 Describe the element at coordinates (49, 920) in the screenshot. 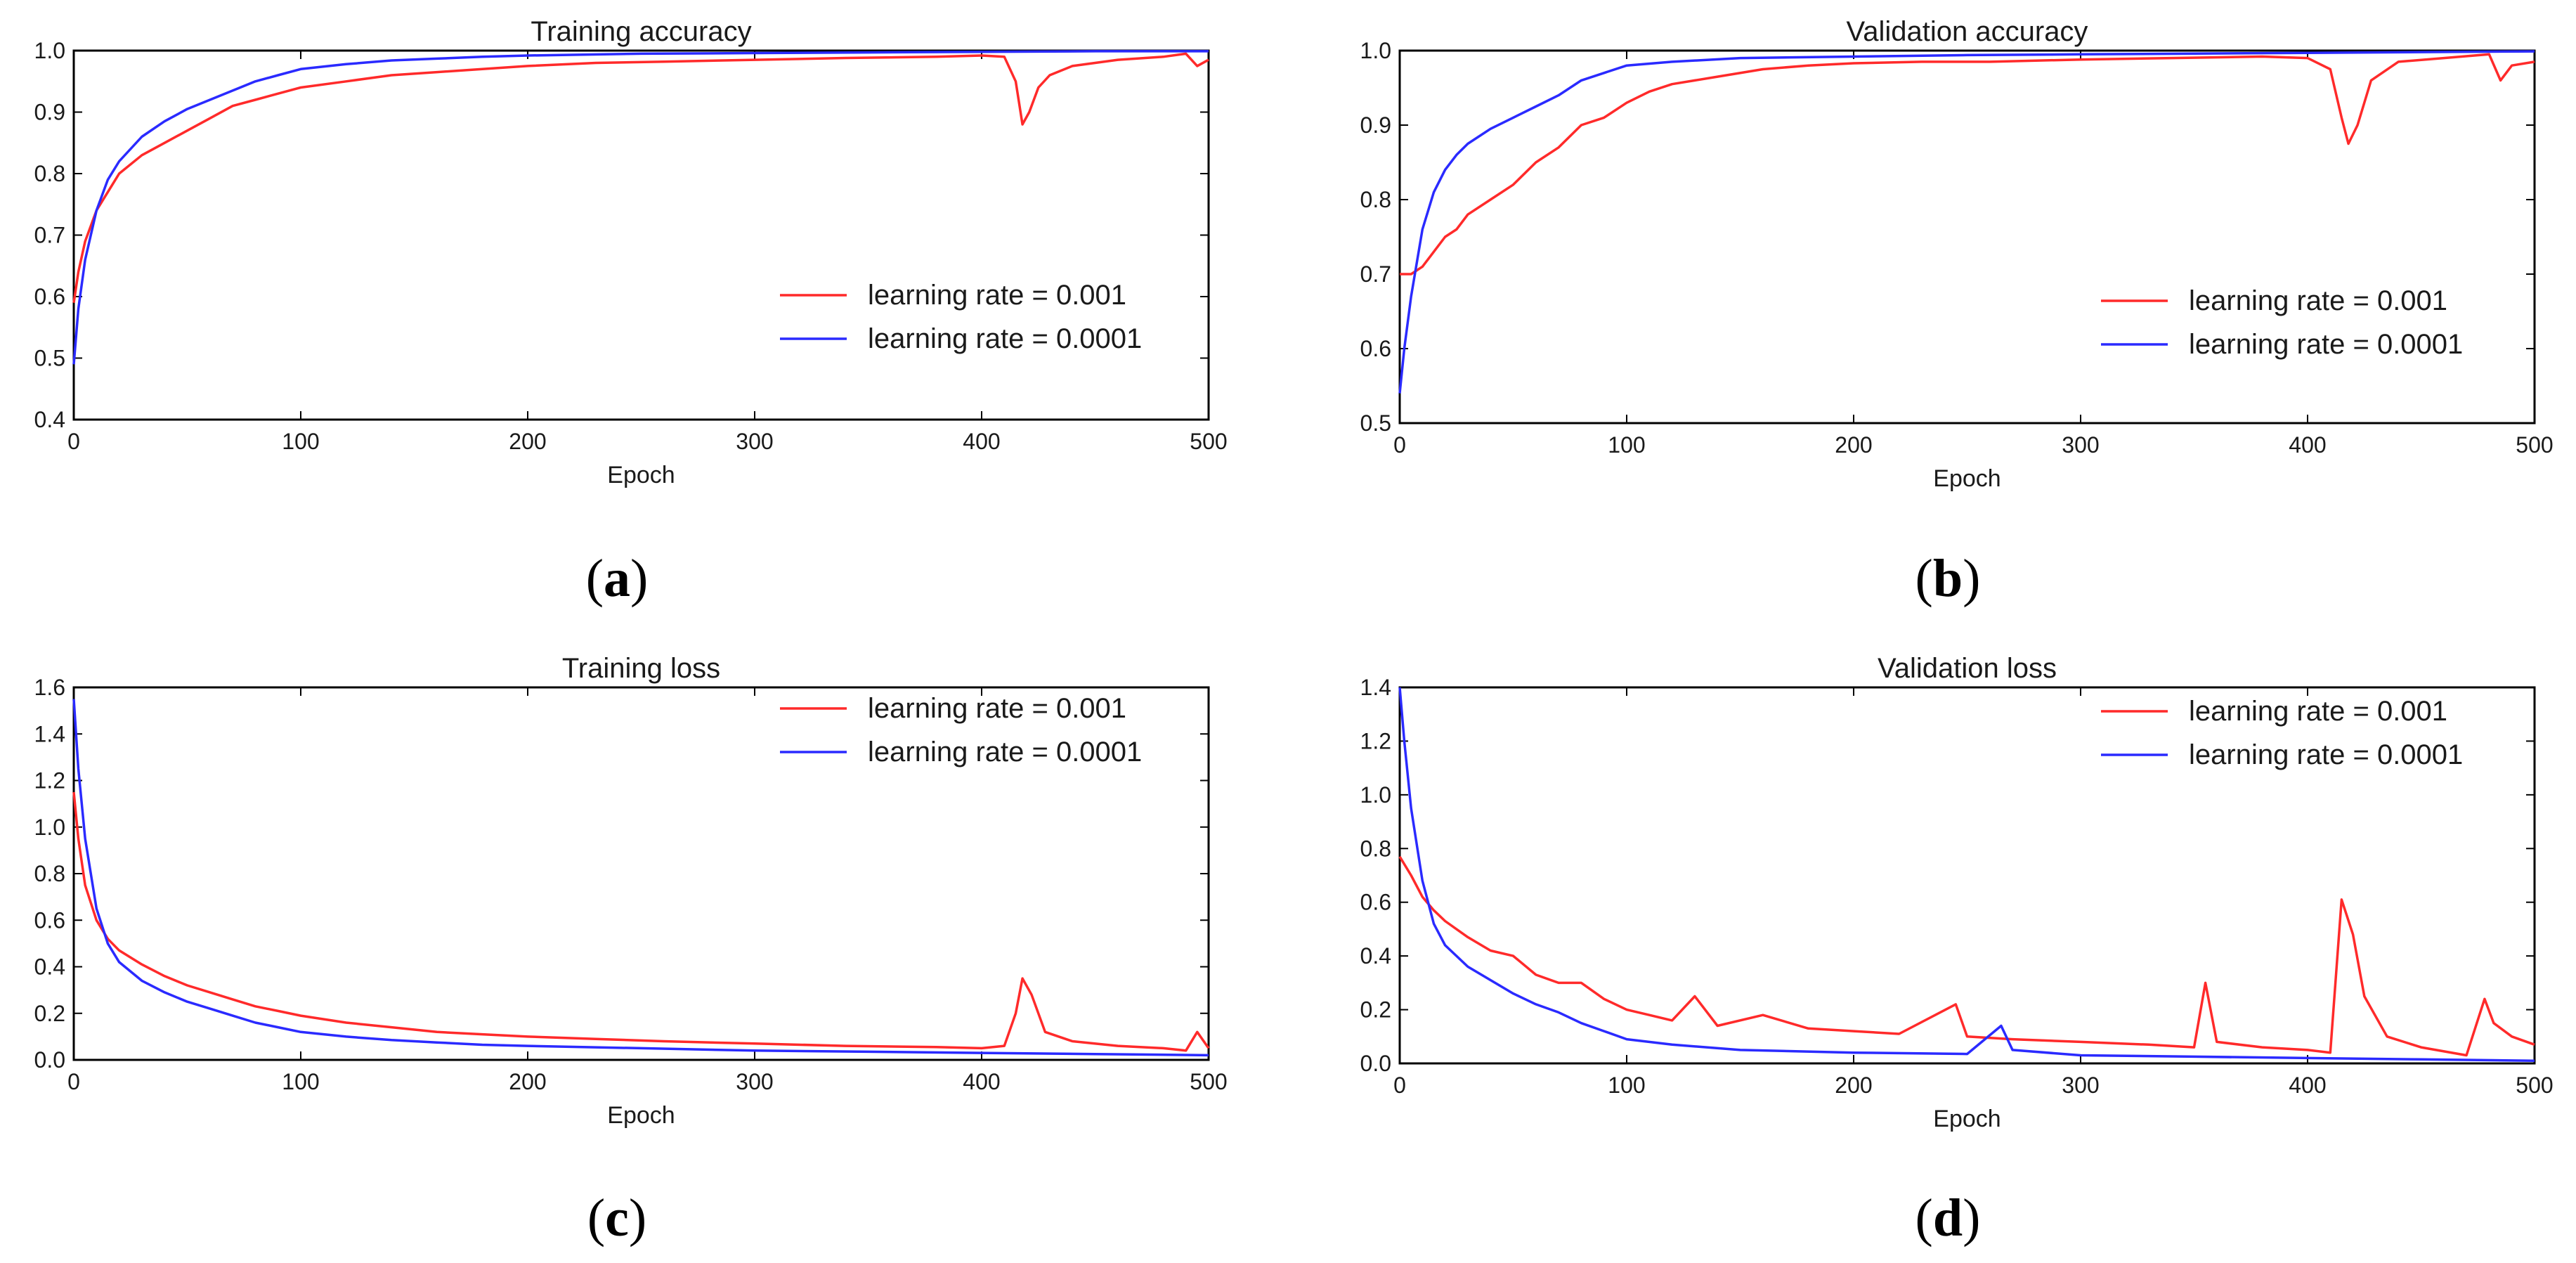

I see `y-tick-label-c: 0.6` at that location.